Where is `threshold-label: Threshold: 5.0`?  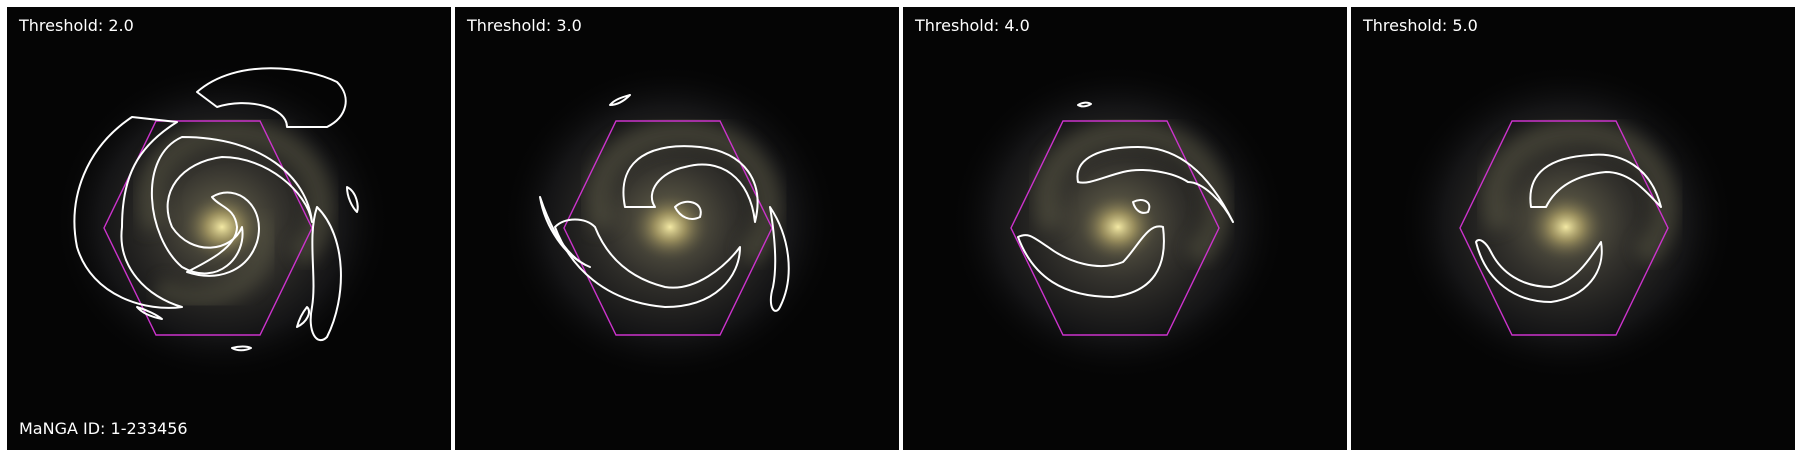 threshold-label: Threshold: 5.0 is located at coordinates (1420, 25).